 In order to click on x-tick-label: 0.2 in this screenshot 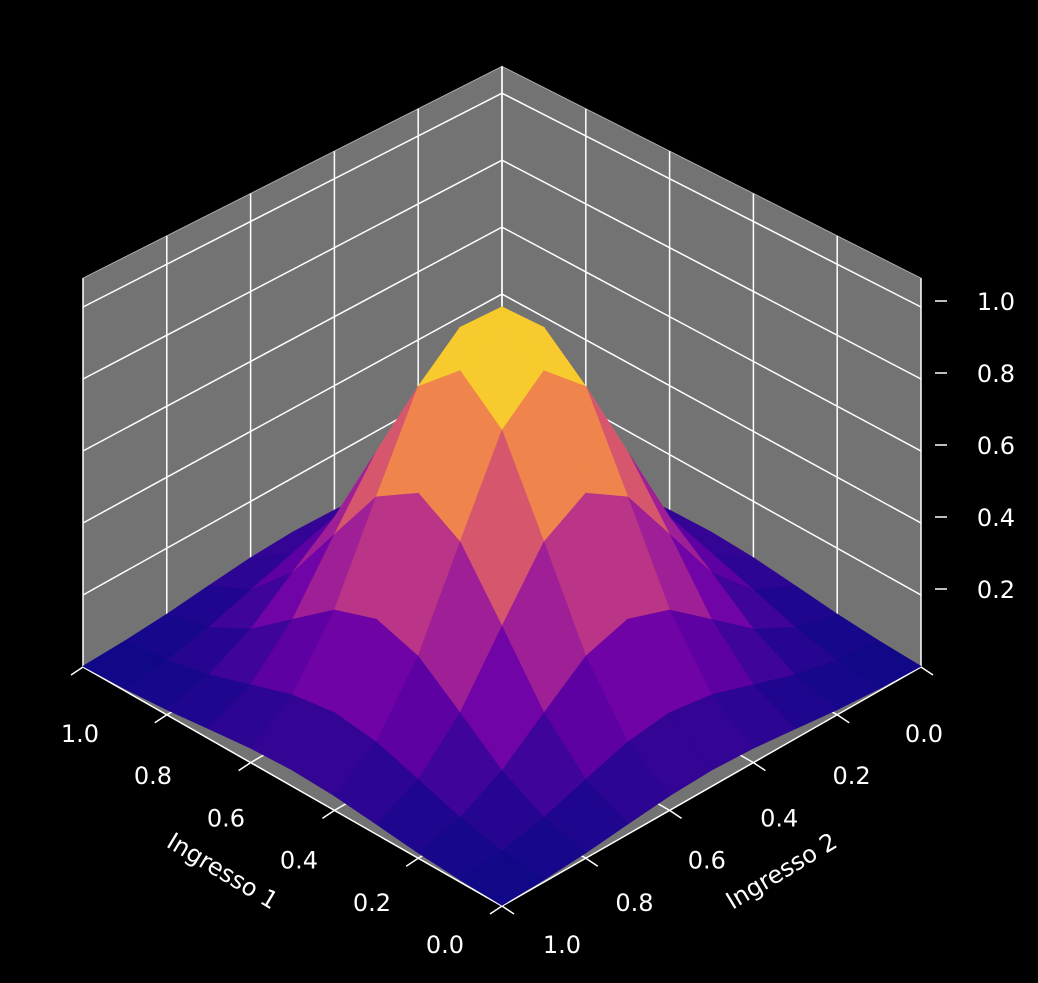, I will do `click(372, 903)`.